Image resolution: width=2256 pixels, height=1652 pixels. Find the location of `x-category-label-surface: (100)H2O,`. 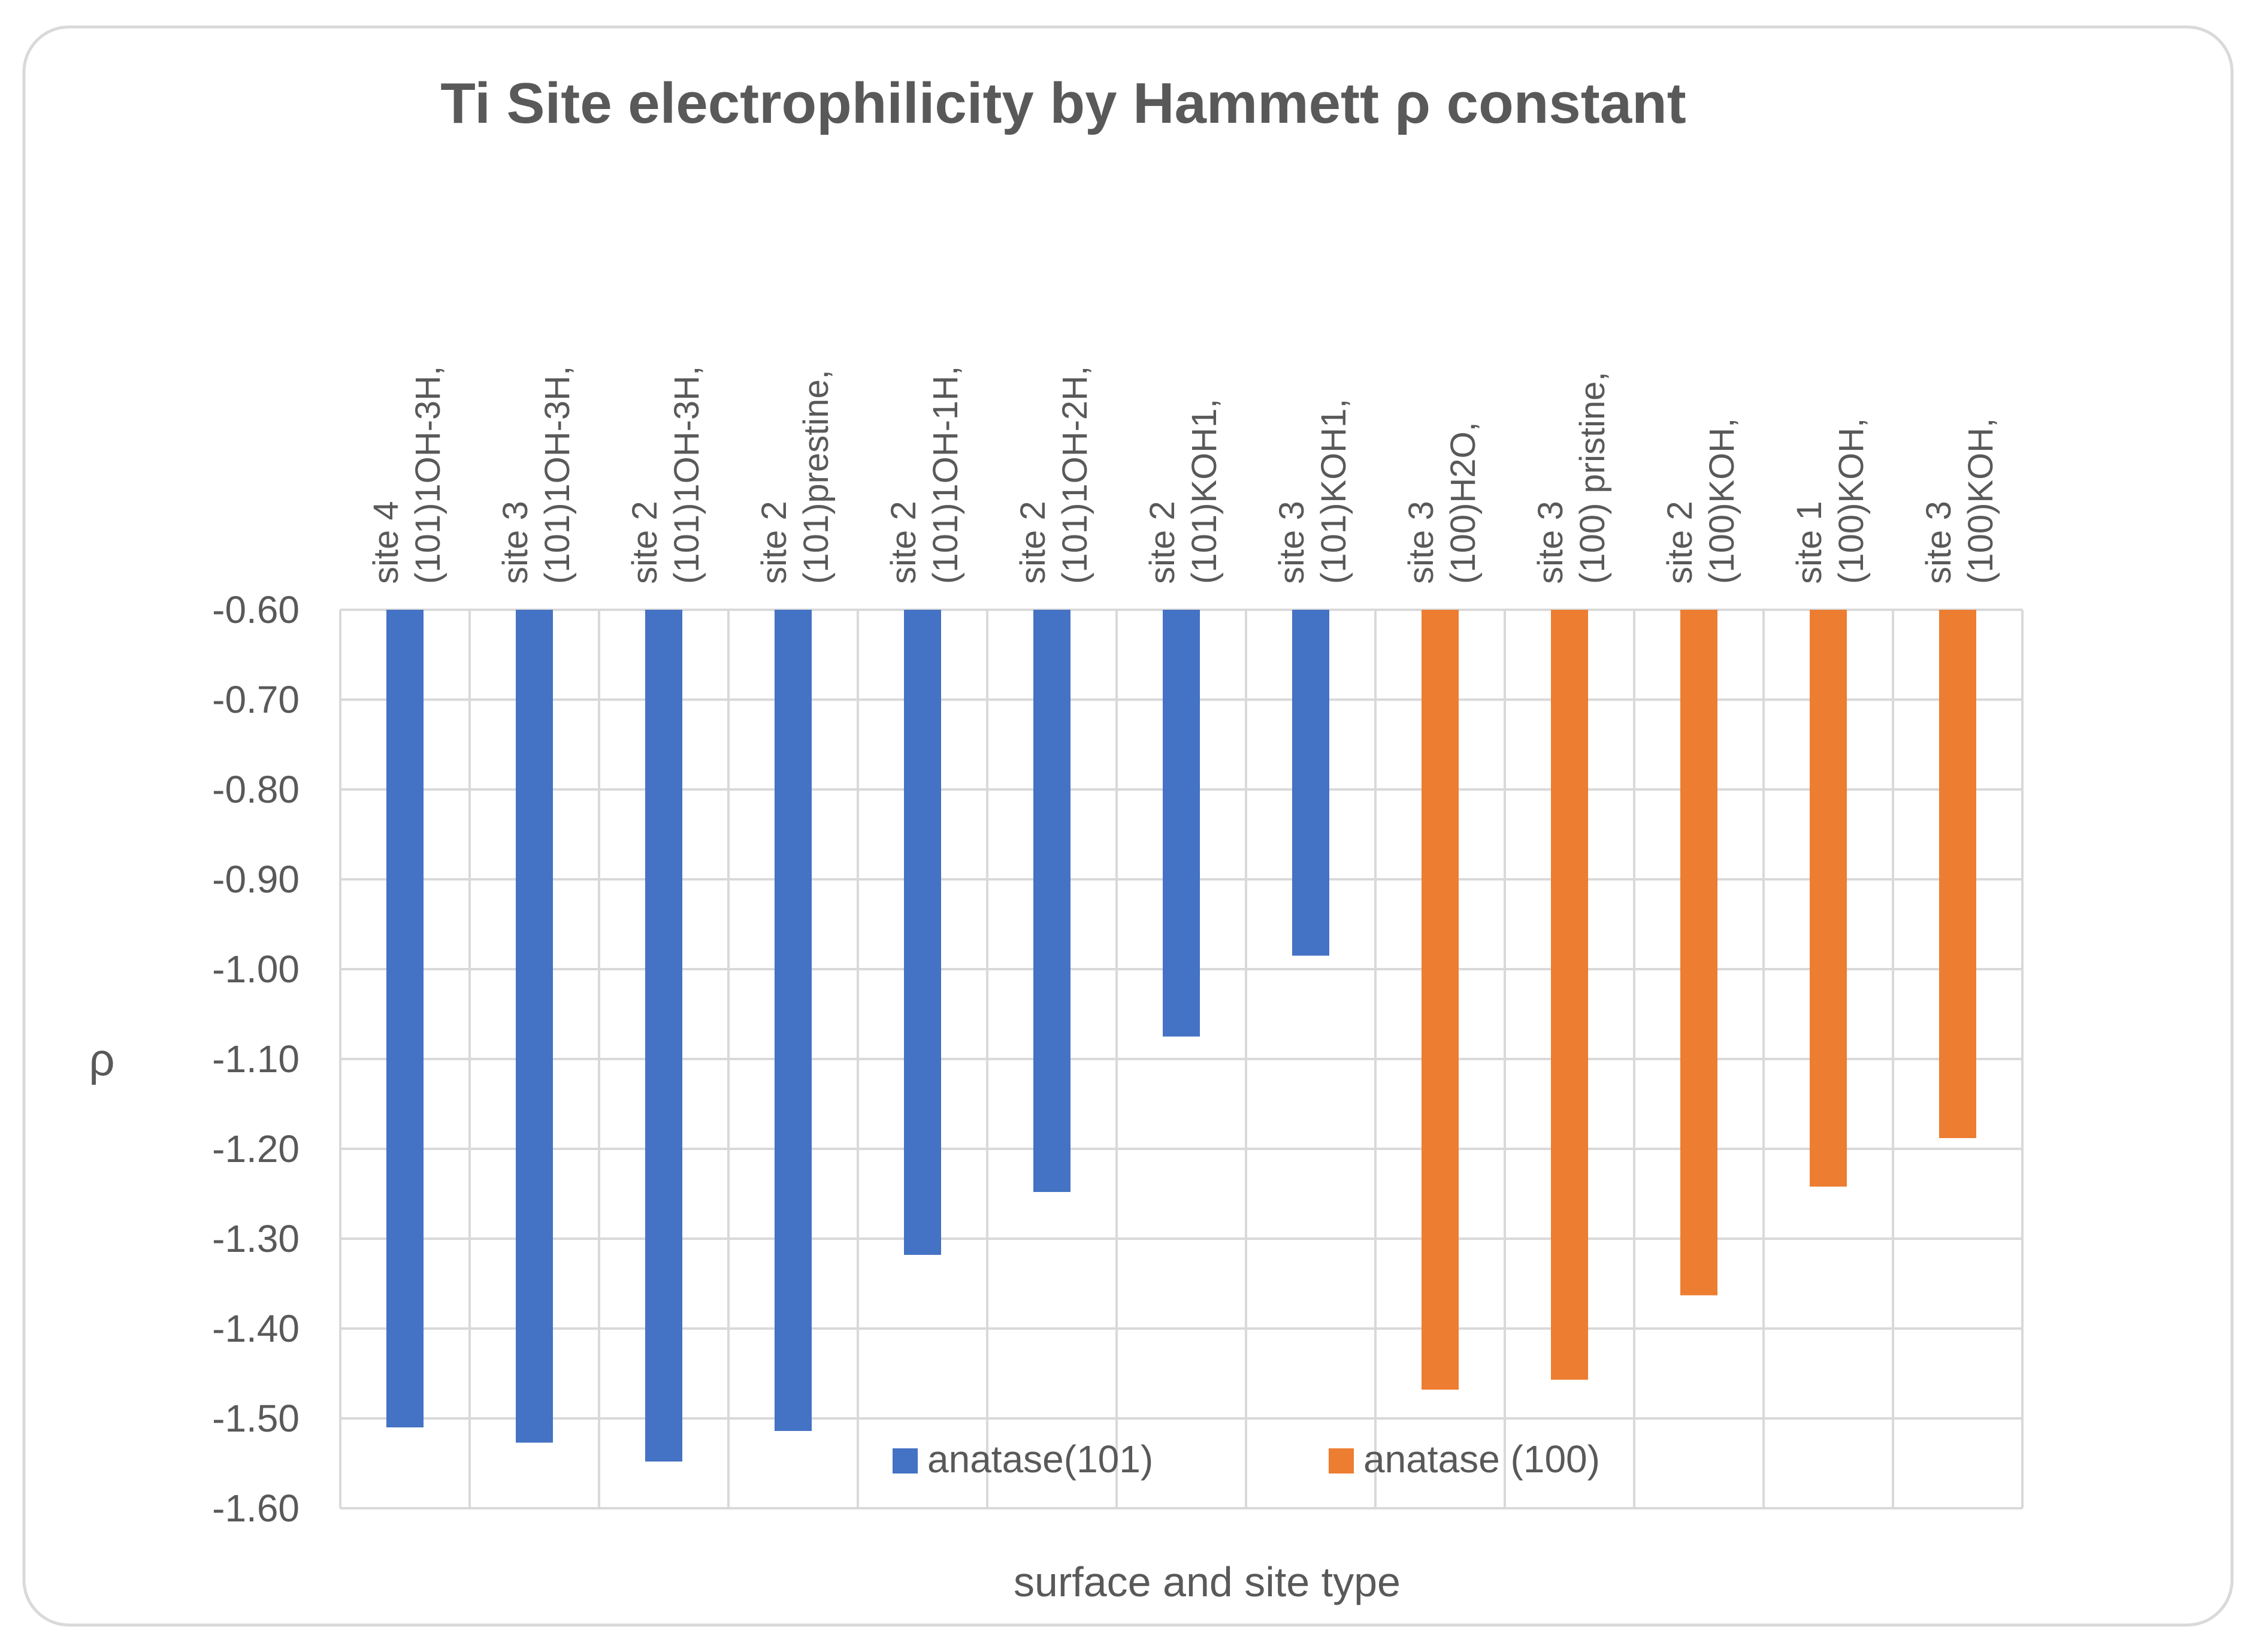

x-category-label-surface: (100)H2O, is located at coordinates (1463, 503).